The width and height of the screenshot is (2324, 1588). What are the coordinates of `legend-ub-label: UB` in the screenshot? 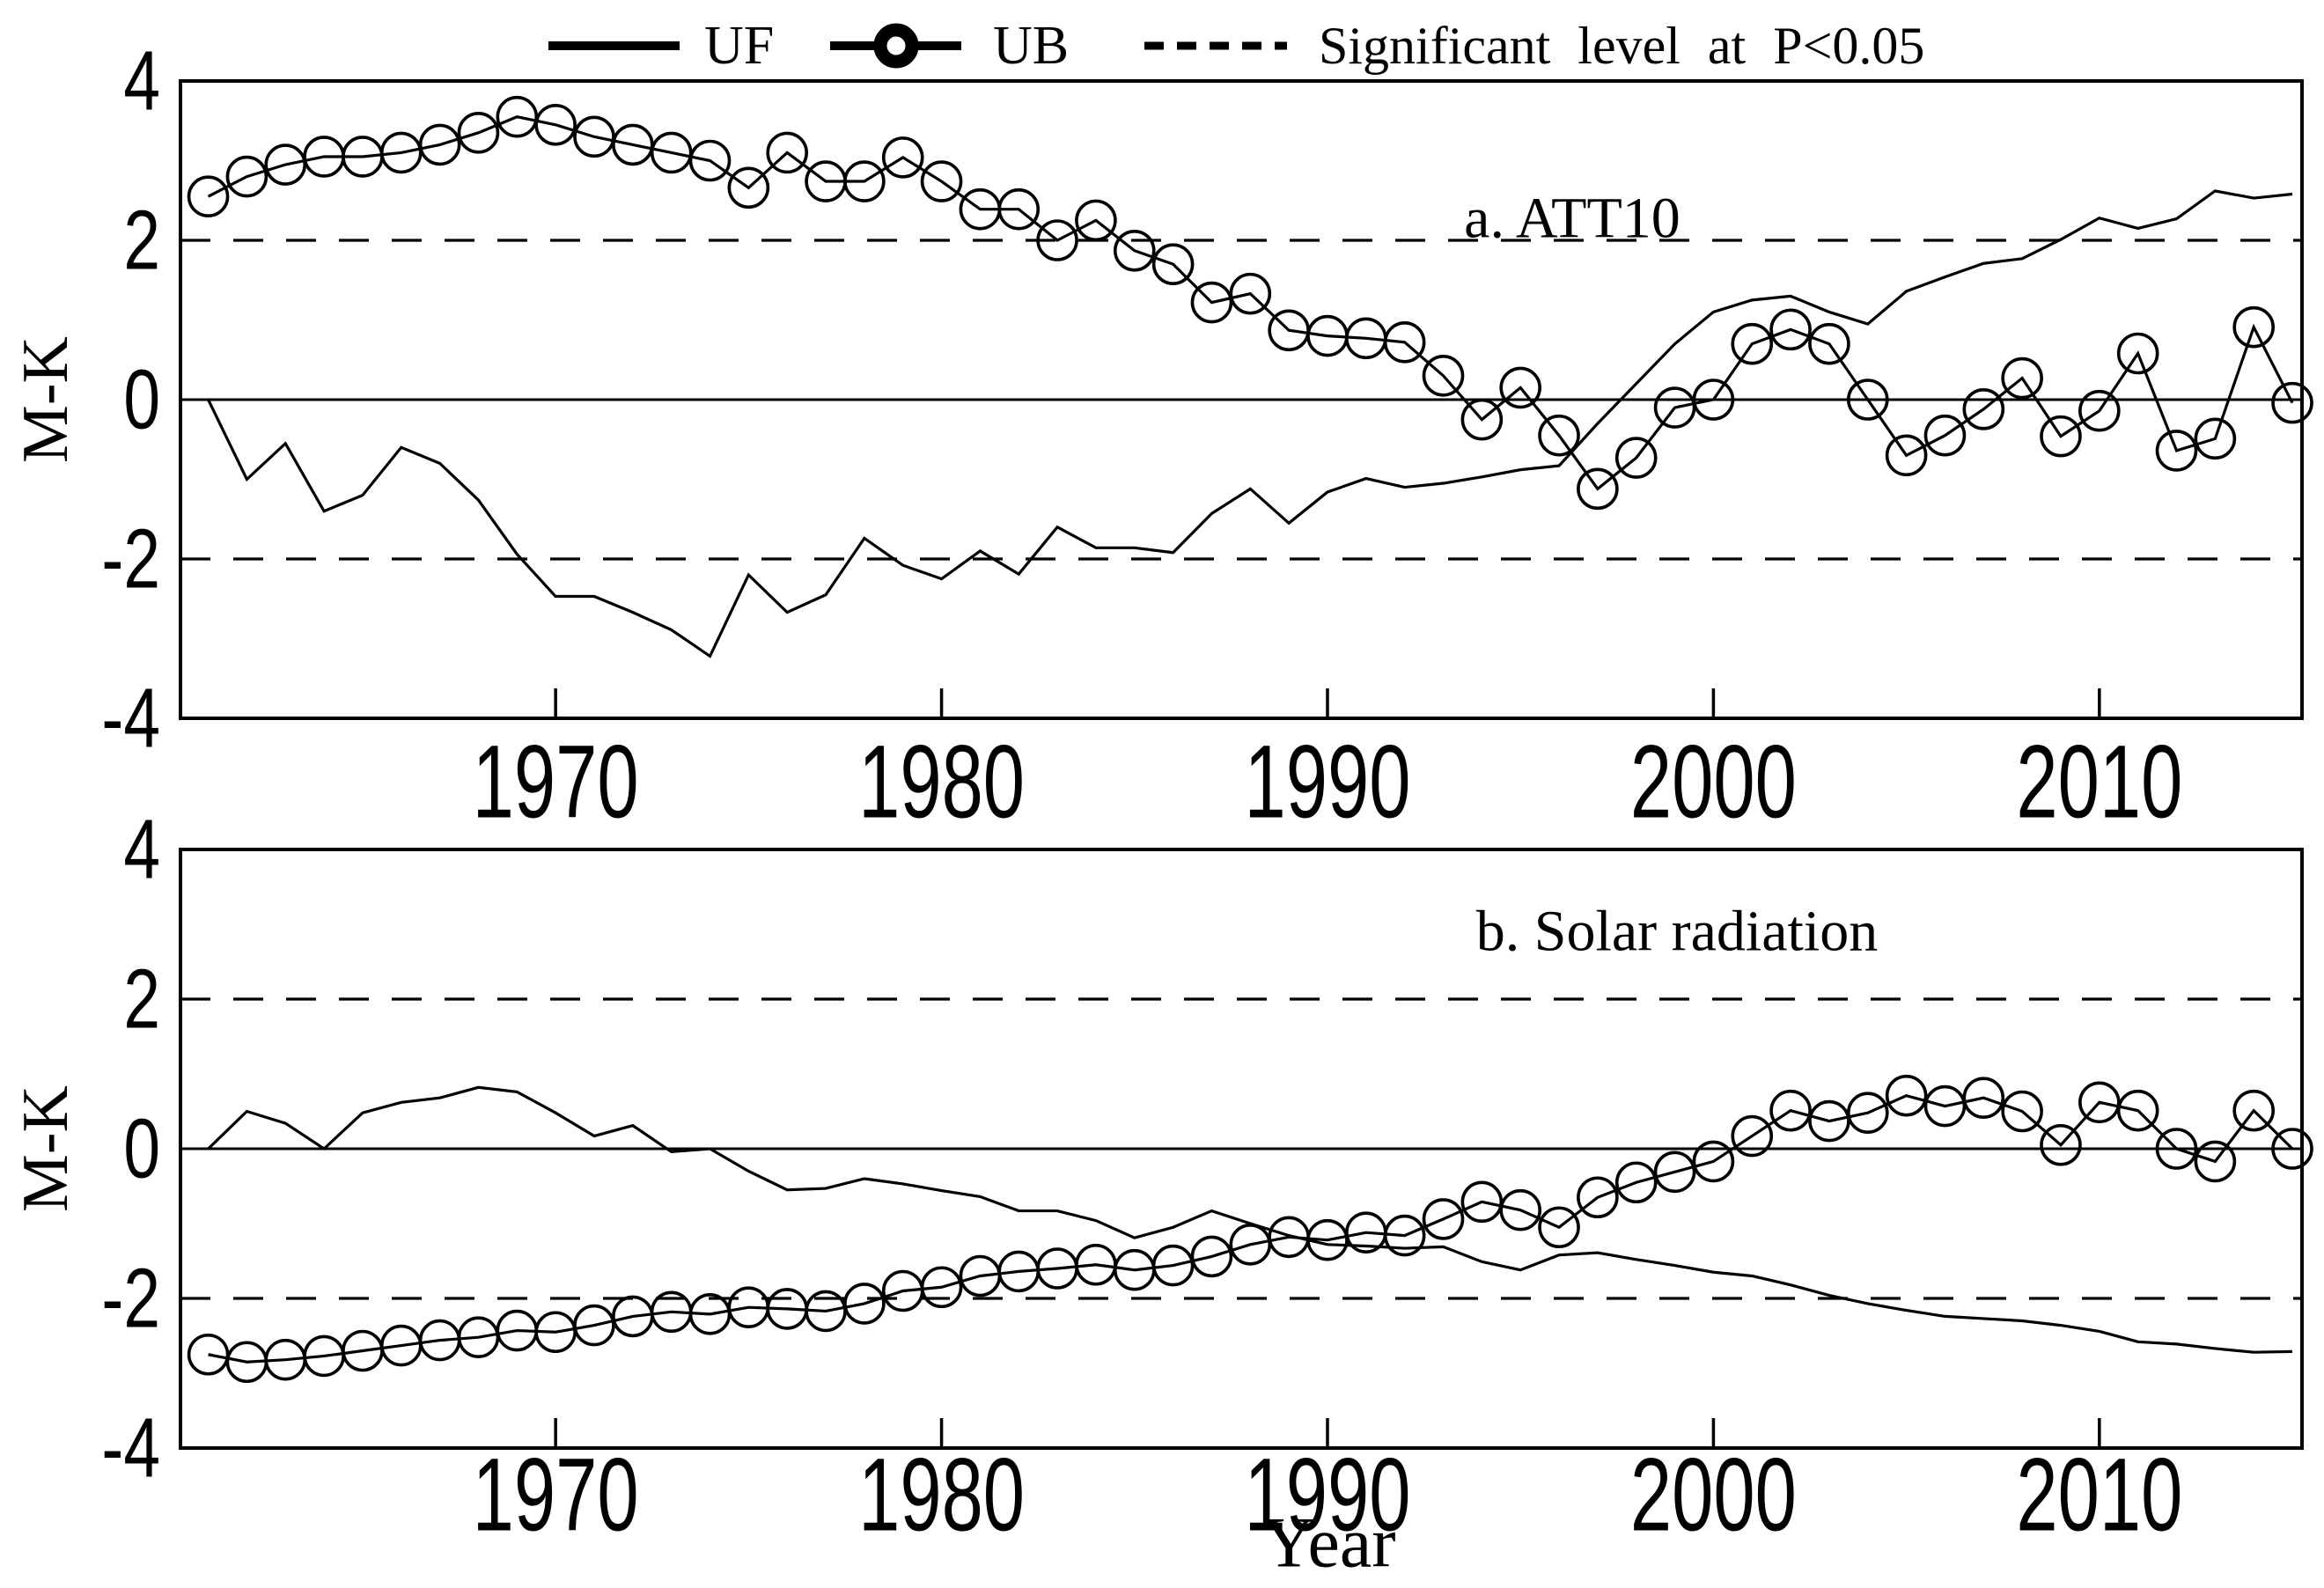 It's located at (1031, 46).